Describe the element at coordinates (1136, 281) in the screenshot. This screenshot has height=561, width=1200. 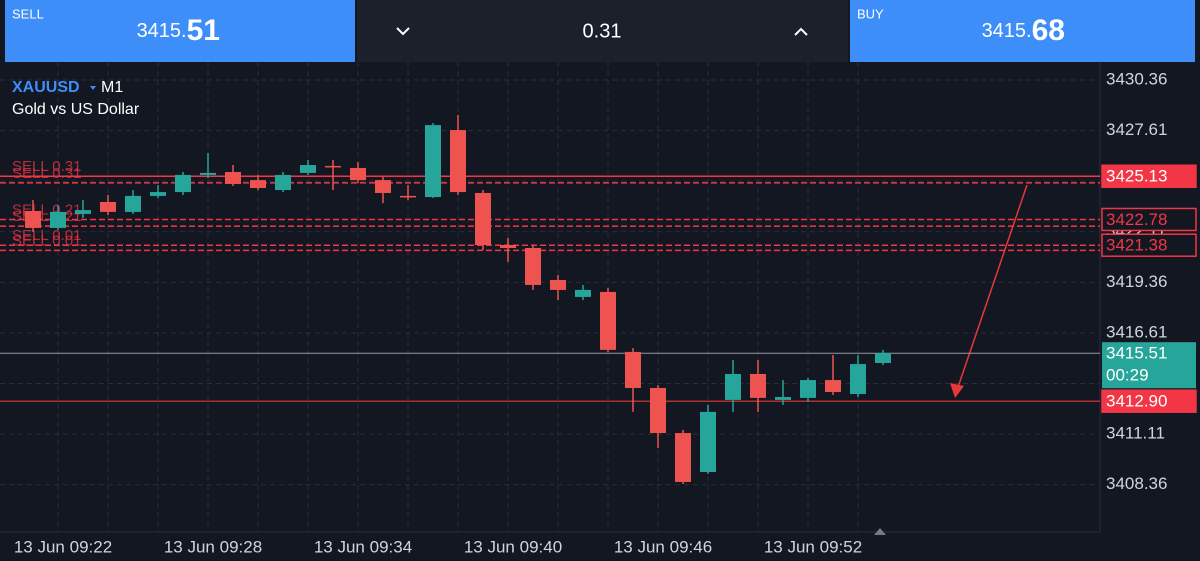
I see `y-tick-label: 3419.36` at that location.